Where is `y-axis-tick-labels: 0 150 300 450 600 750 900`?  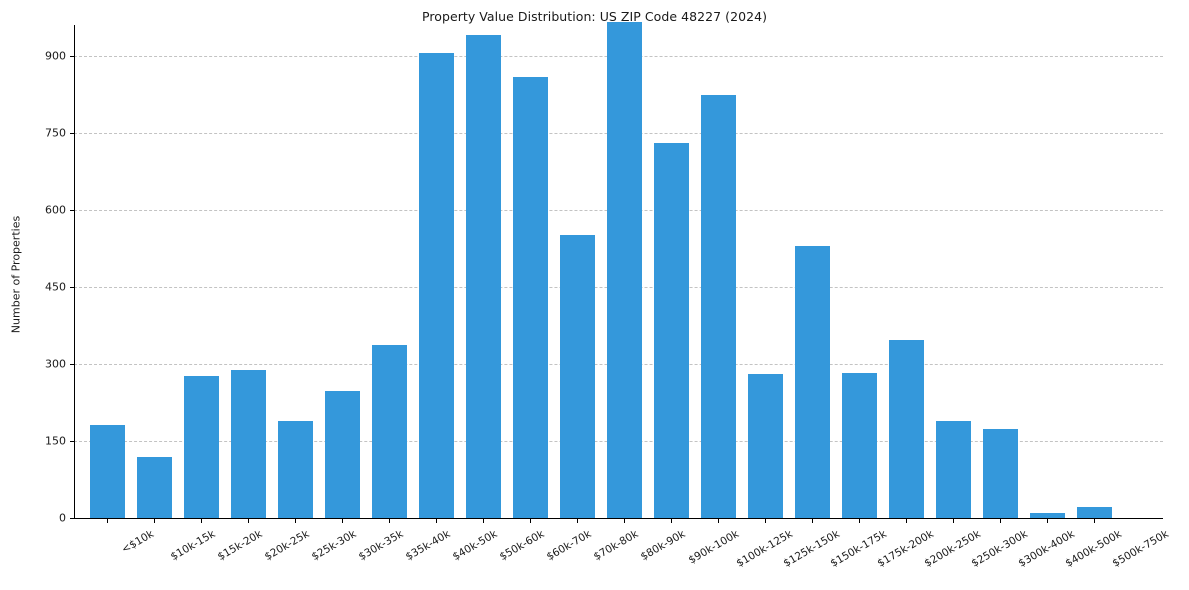 y-axis-tick-labels: 0 150 300 450 600 750 900 is located at coordinates (47, 274).